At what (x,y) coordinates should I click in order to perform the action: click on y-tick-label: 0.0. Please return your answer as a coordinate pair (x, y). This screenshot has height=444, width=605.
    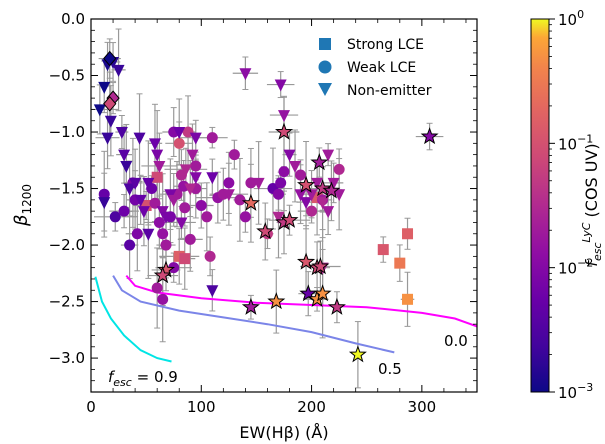
    Looking at the image, I should click on (73, 19).